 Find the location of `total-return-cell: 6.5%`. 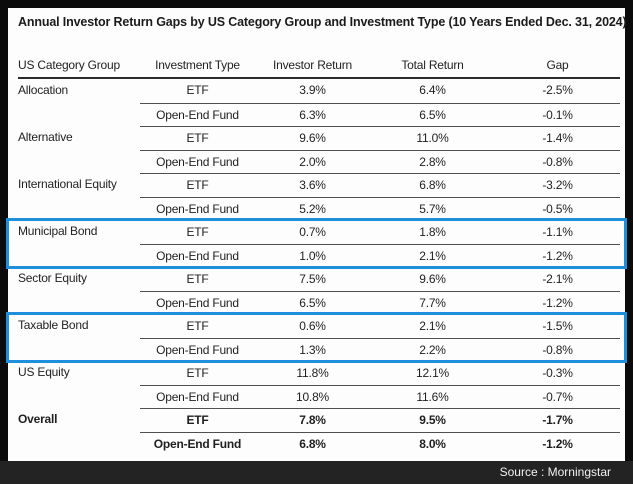

total-return-cell: 6.5% is located at coordinates (432, 115).